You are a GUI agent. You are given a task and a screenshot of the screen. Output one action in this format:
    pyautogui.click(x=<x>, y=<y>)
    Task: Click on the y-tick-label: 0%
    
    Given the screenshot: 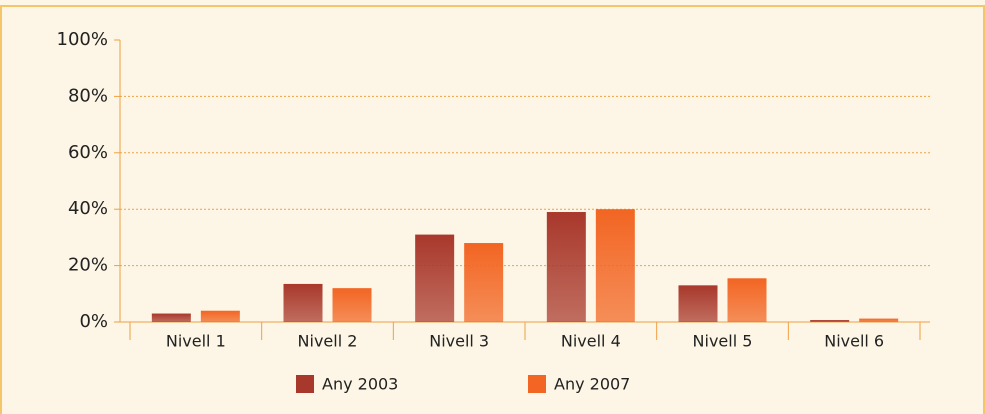 What is the action you would take?
    pyautogui.click(x=93, y=321)
    